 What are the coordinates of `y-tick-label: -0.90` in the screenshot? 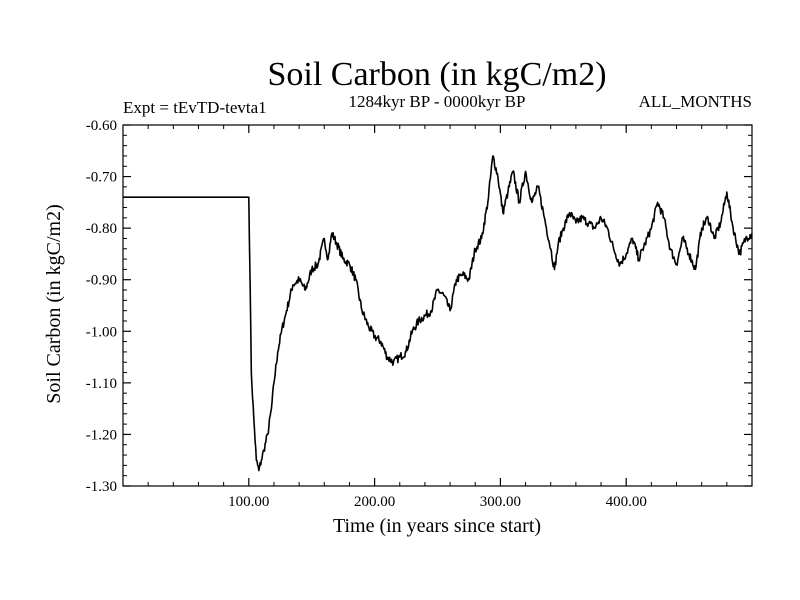 It's located at (101, 281).